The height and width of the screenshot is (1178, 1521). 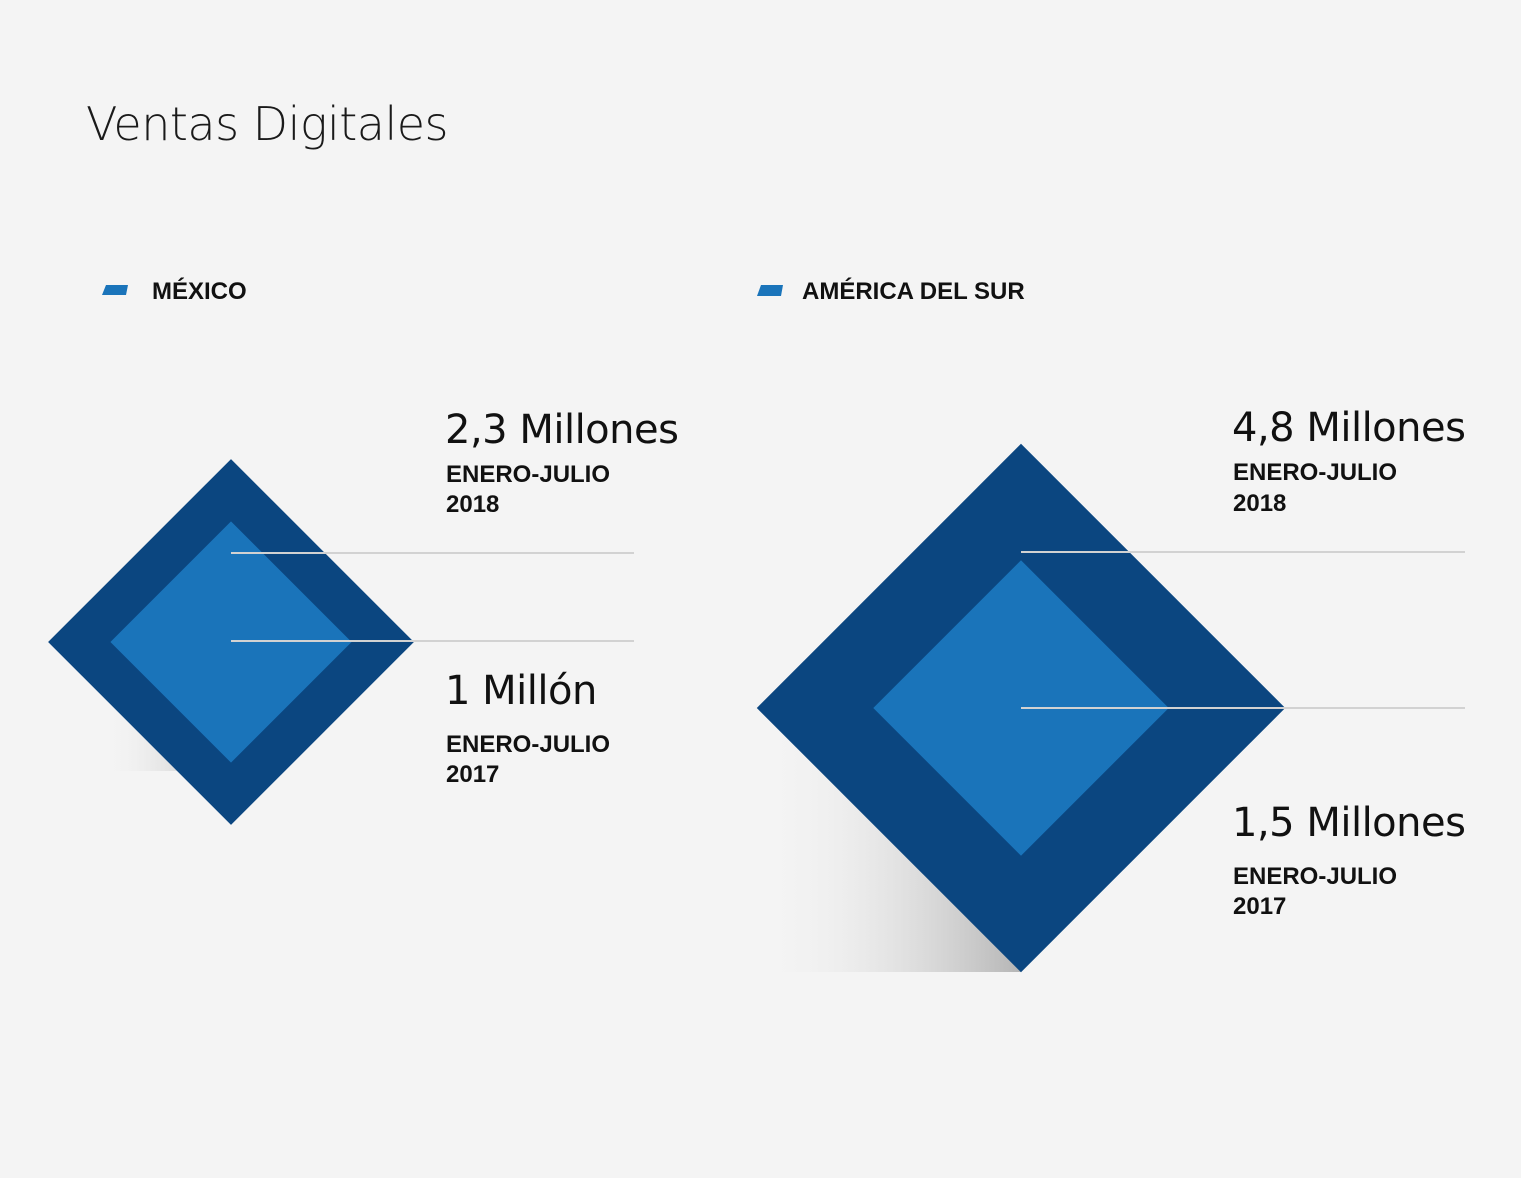 What do you see at coordinates (1348, 823) in the screenshot?
I see `value-label-south-america-2017: 1,5 Millones` at bounding box center [1348, 823].